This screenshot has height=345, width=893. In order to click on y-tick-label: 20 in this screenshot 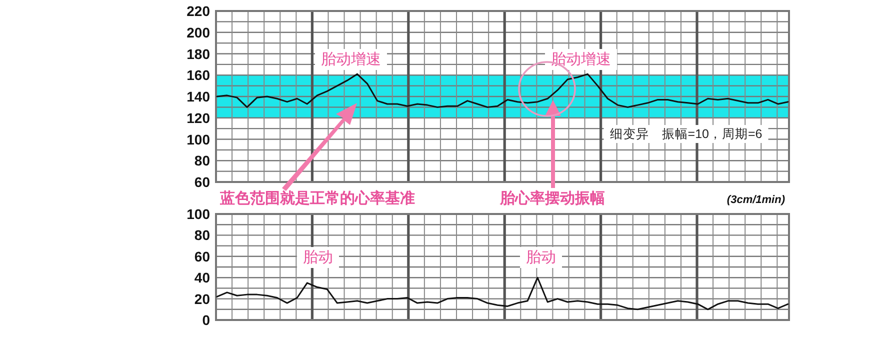, I will do `click(202, 298)`.